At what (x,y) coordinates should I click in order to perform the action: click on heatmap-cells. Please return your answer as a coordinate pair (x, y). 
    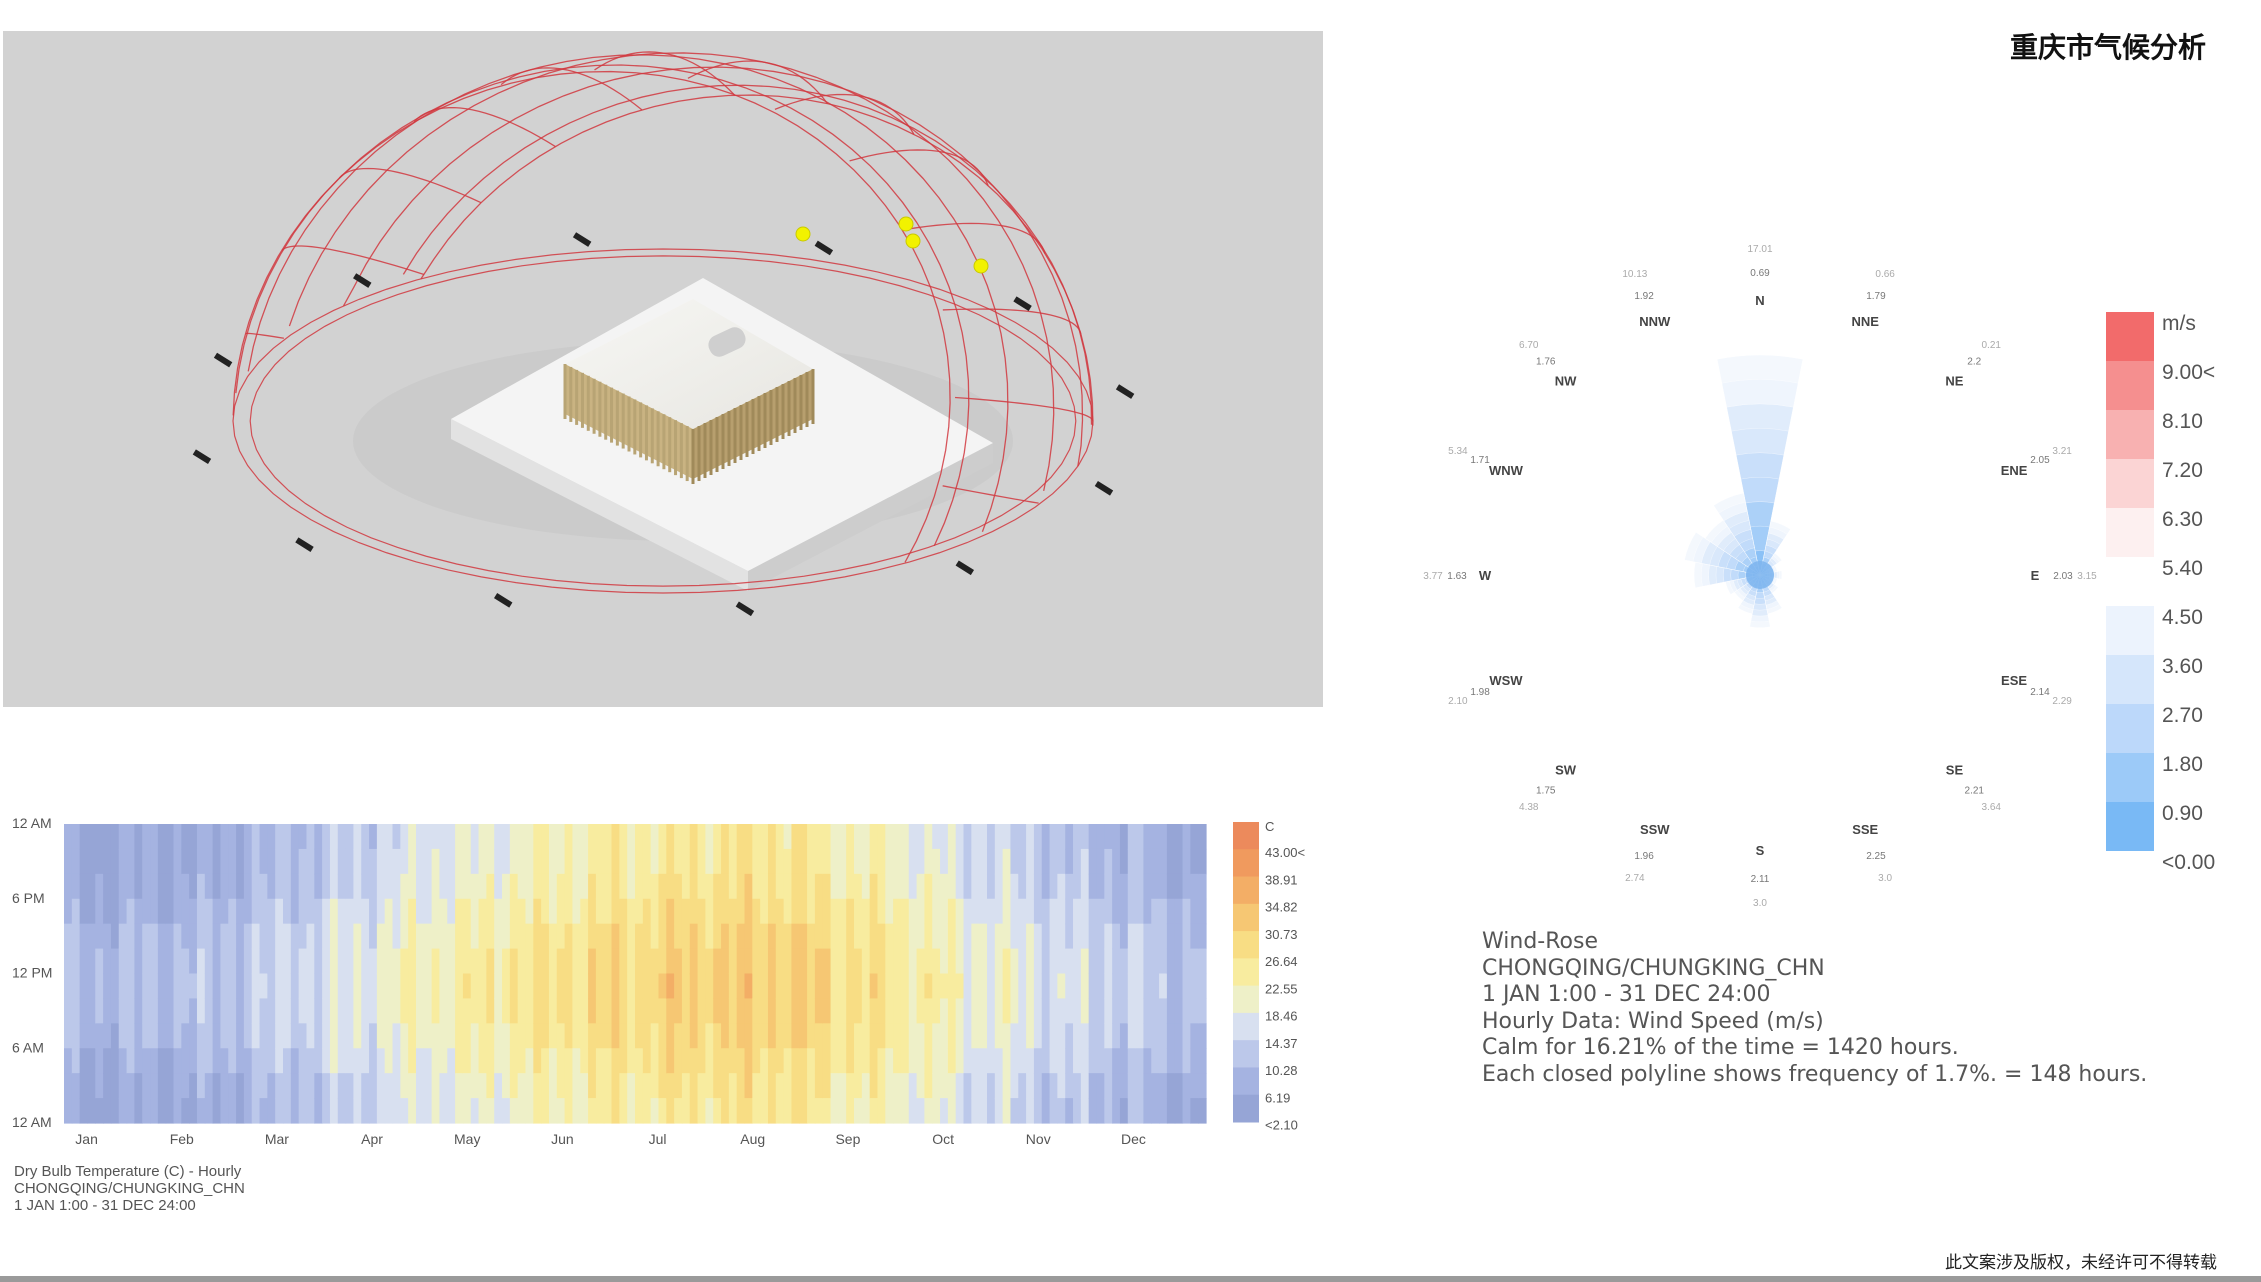
    Looking at the image, I should click on (635, 974).